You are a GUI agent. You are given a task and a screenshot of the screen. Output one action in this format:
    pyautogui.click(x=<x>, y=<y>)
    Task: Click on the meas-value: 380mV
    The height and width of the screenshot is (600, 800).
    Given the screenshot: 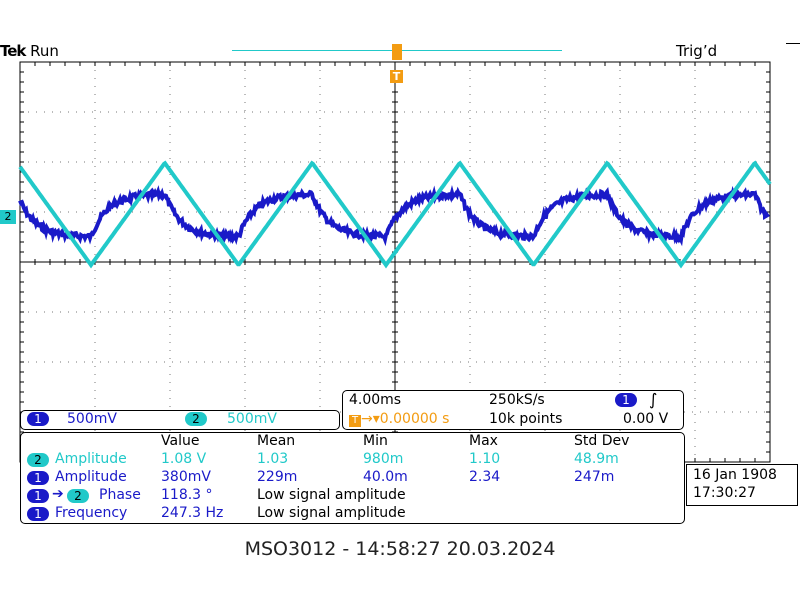 What is the action you would take?
    pyautogui.click(x=186, y=477)
    